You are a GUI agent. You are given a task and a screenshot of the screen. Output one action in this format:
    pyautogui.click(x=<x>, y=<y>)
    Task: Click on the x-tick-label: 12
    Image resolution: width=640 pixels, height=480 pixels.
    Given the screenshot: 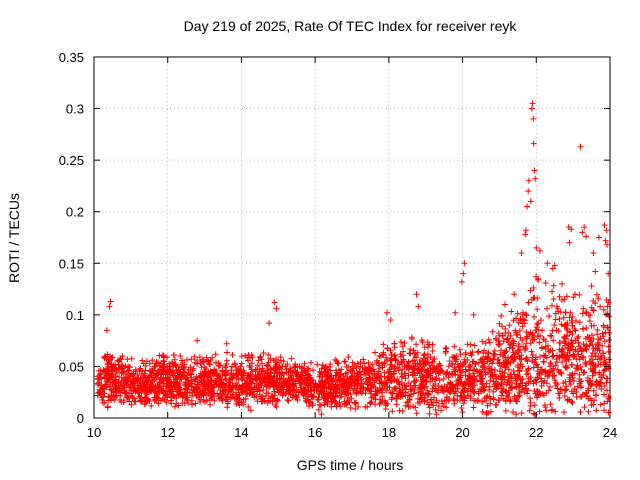 What is the action you would take?
    pyautogui.click(x=167, y=432)
    